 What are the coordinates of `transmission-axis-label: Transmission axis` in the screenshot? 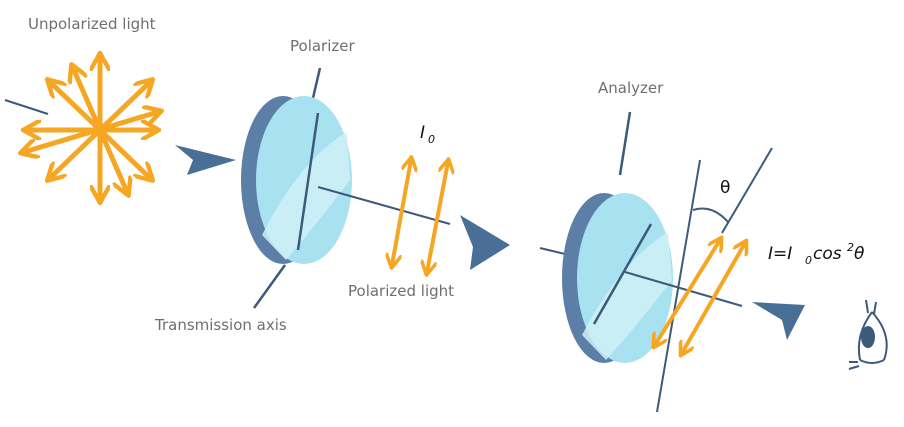 It's located at (220, 325).